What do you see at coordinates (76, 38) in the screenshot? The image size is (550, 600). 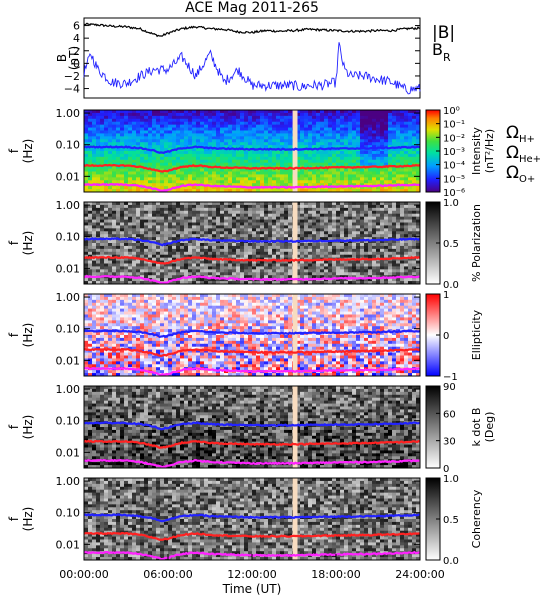 I see `b-tick-label: 4` at bounding box center [76, 38].